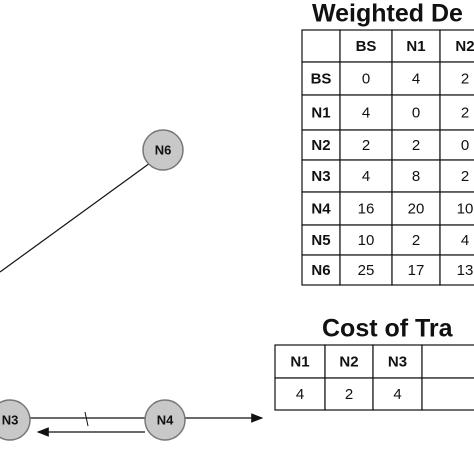 The width and height of the screenshot is (474, 474). I want to click on node-label: N6, so click(163, 149).